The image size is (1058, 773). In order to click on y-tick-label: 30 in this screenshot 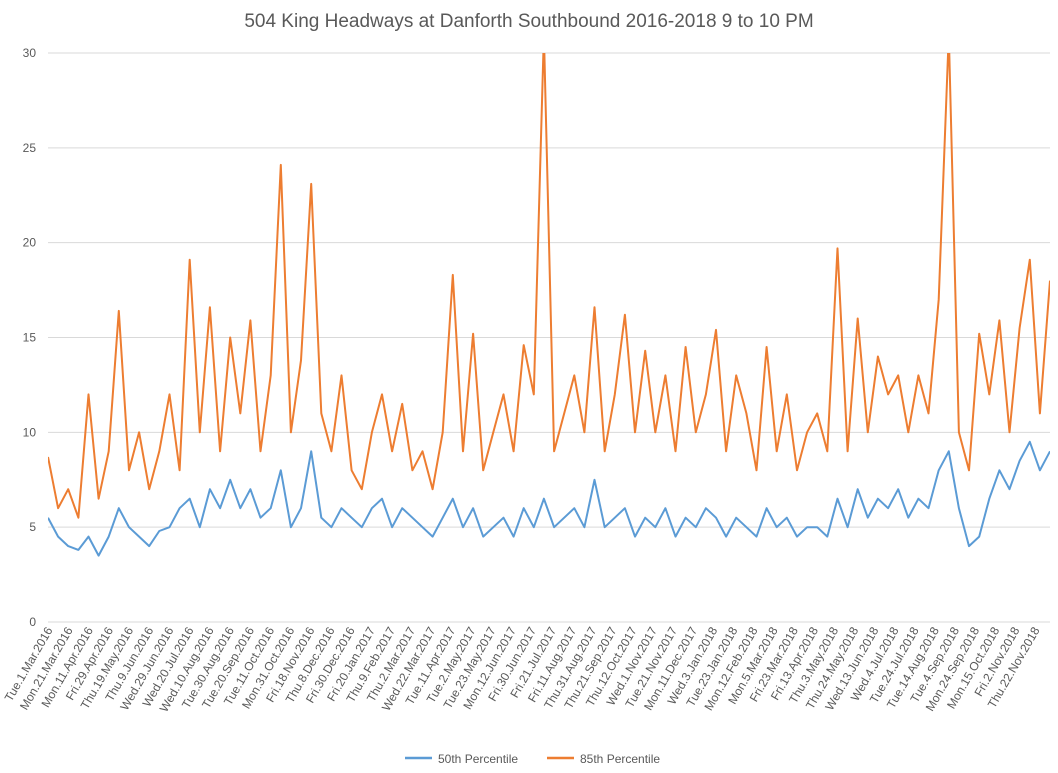, I will do `click(30, 53)`.